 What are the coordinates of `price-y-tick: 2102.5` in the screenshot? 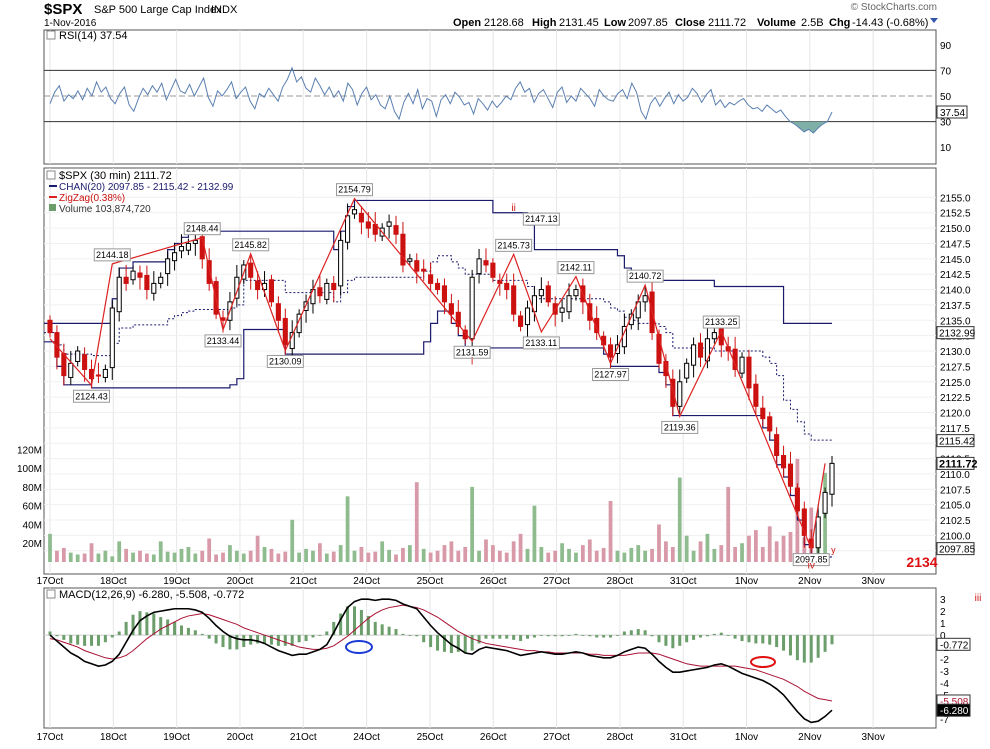 It's located at (955, 521).